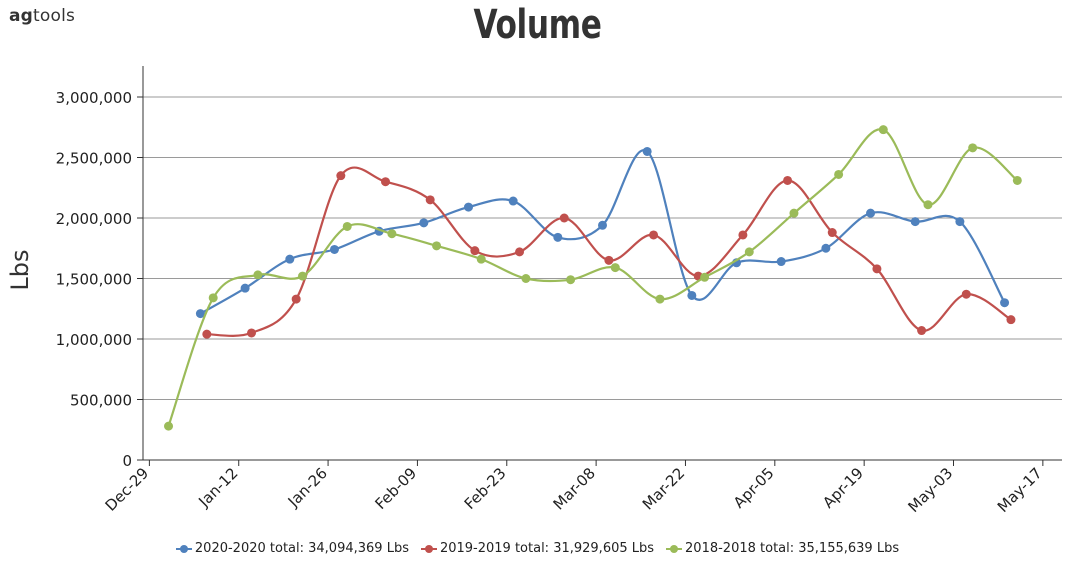 The image size is (1075, 562). I want to click on brand-logo-prefix: ag, so click(21, 16).